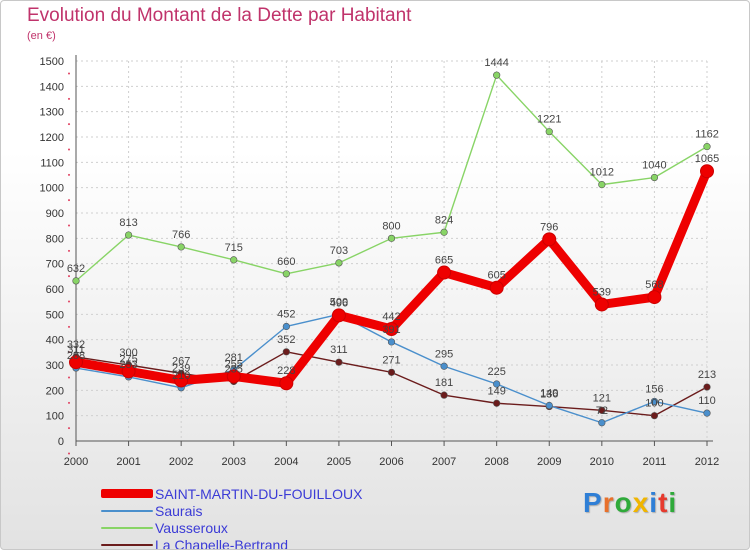 Image resolution: width=750 pixels, height=550 pixels. Describe the element at coordinates (654, 502) in the screenshot. I see `brand-letter: i` at that location.